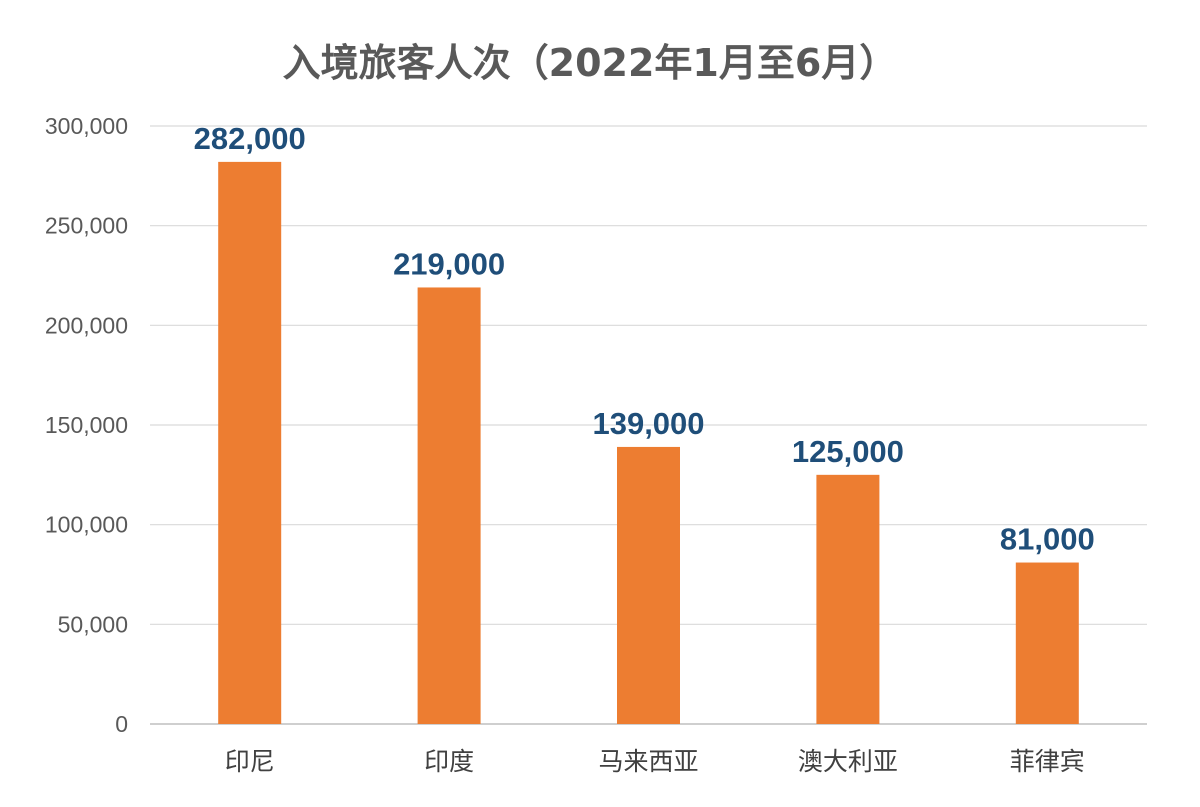 The width and height of the screenshot is (1200, 807). What do you see at coordinates (648, 423) in the screenshot?
I see `data-label: 139,000` at bounding box center [648, 423].